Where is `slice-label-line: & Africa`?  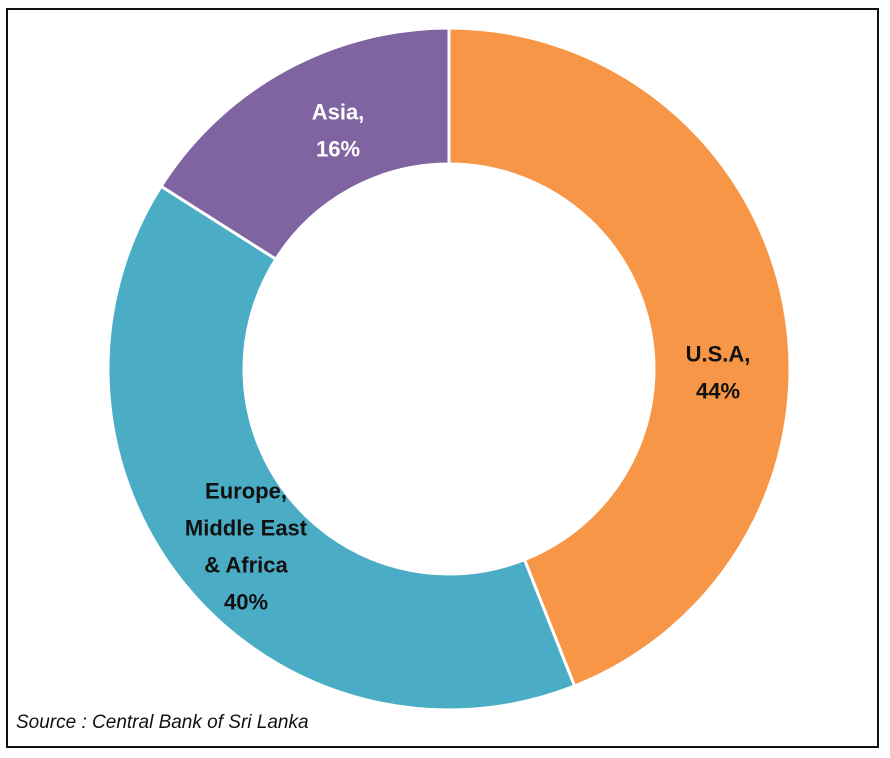 slice-label-line: & Africa is located at coordinates (246, 565).